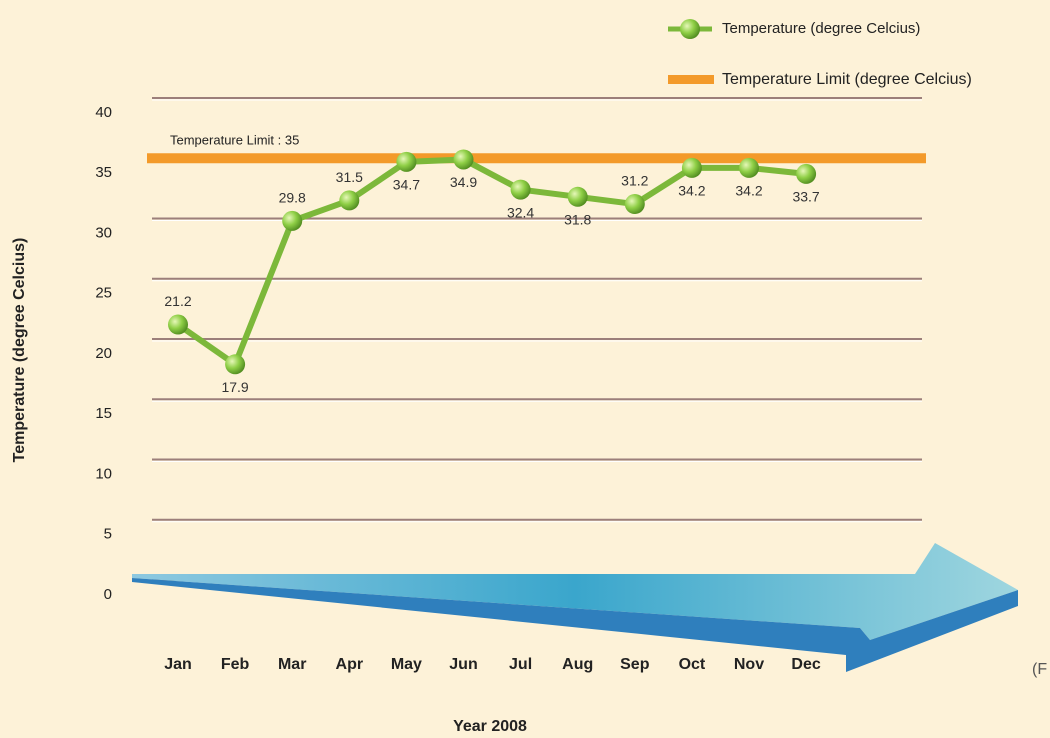 The image size is (1050, 738). What do you see at coordinates (577, 220) in the screenshot?
I see `data-label: 31.8` at bounding box center [577, 220].